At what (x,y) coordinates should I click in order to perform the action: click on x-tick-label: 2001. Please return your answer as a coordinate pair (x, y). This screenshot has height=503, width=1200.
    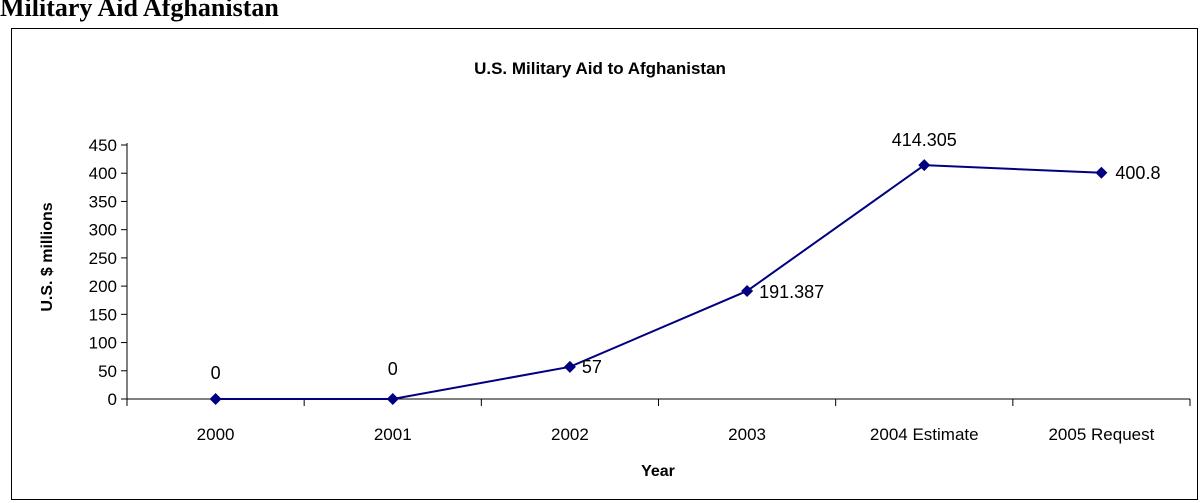
    Looking at the image, I should click on (393, 434).